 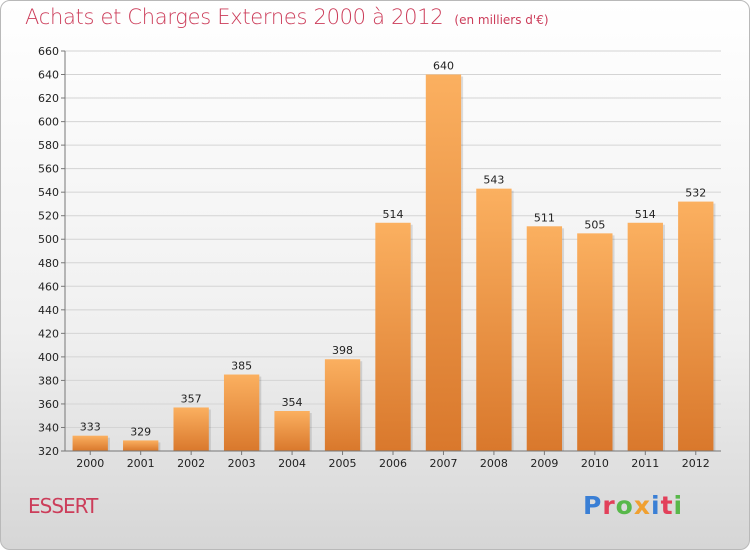 What do you see at coordinates (48, 145) in the screenshot?
I see `y-tick-label: 580` at bounding box center [48, 145].